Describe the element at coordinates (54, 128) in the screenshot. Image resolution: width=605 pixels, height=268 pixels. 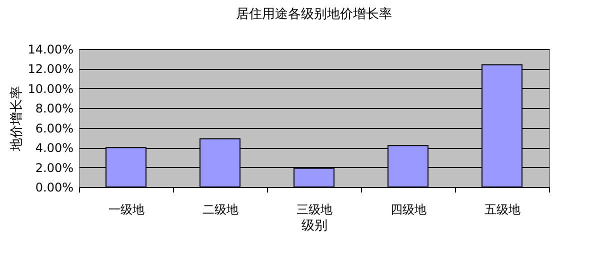
I see `y-tick-label: 6.00%` at that location.